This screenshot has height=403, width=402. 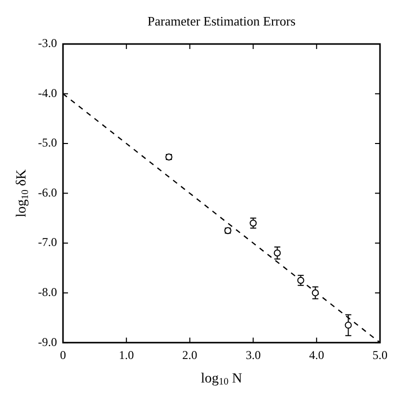 I want to click on y-tick-label: -9.0, so click(x=47, y=341).